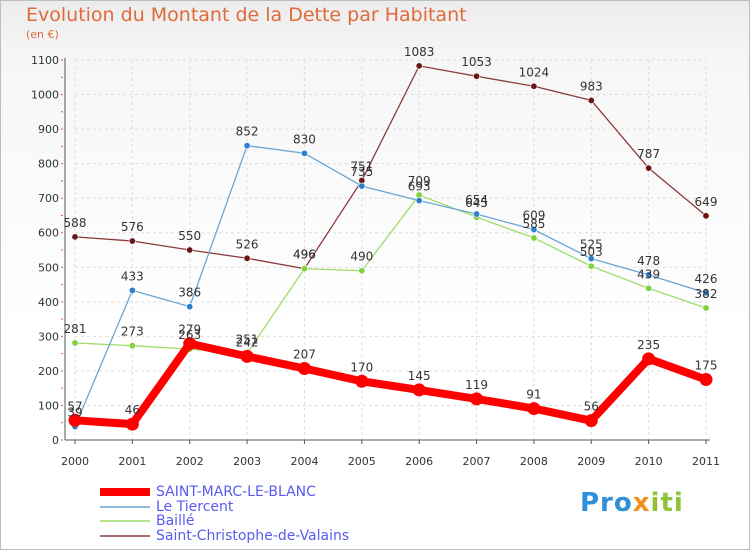  What do you see at coordinates (304, 461) in the screenshot?
I see `x-tick-label: 2004` at bounding box center [304, 461].